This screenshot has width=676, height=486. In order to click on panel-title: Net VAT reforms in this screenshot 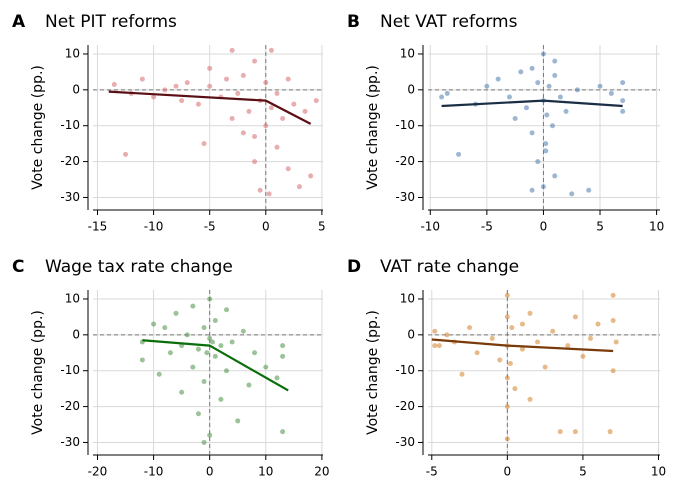, I will do `click(449, 22)`.